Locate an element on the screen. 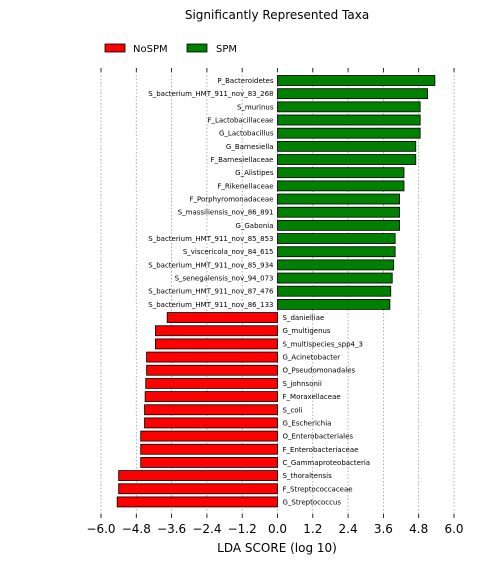 The height and width of the screenshot is (565, 504). bar-label: G_Streptococcus is located at coordinates (312, 502).